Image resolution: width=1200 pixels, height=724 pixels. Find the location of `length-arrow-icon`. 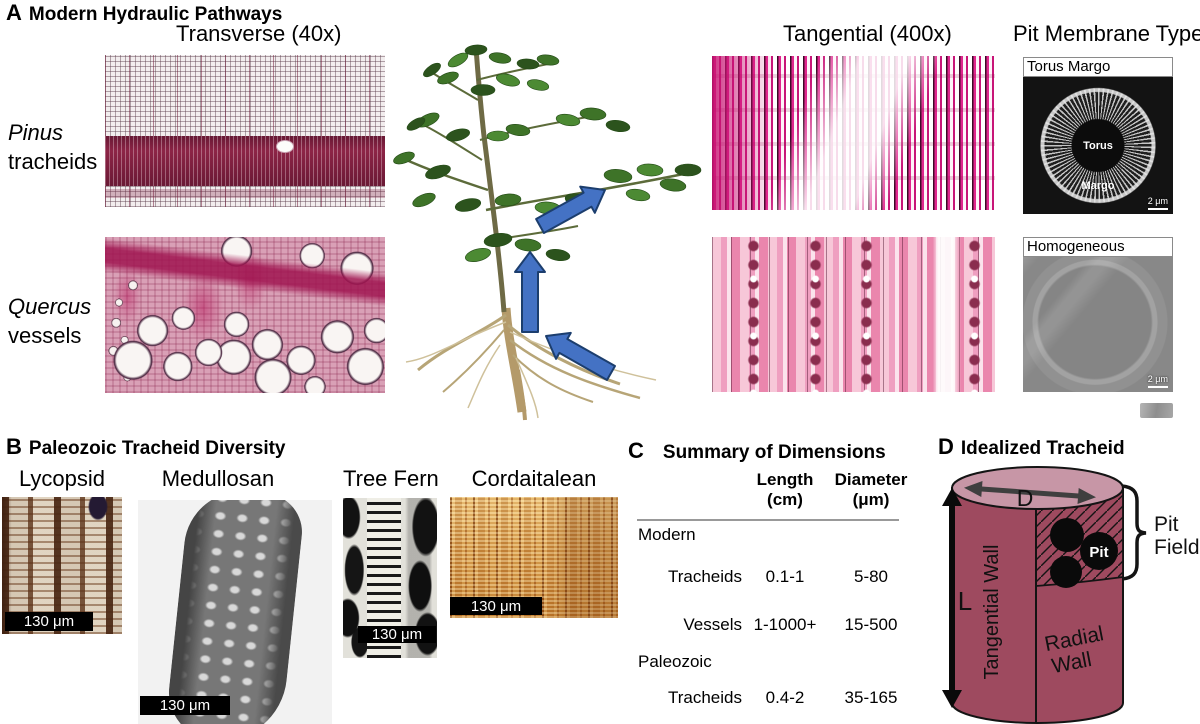

length-arrow-icon is located at coordinates (952, 598).